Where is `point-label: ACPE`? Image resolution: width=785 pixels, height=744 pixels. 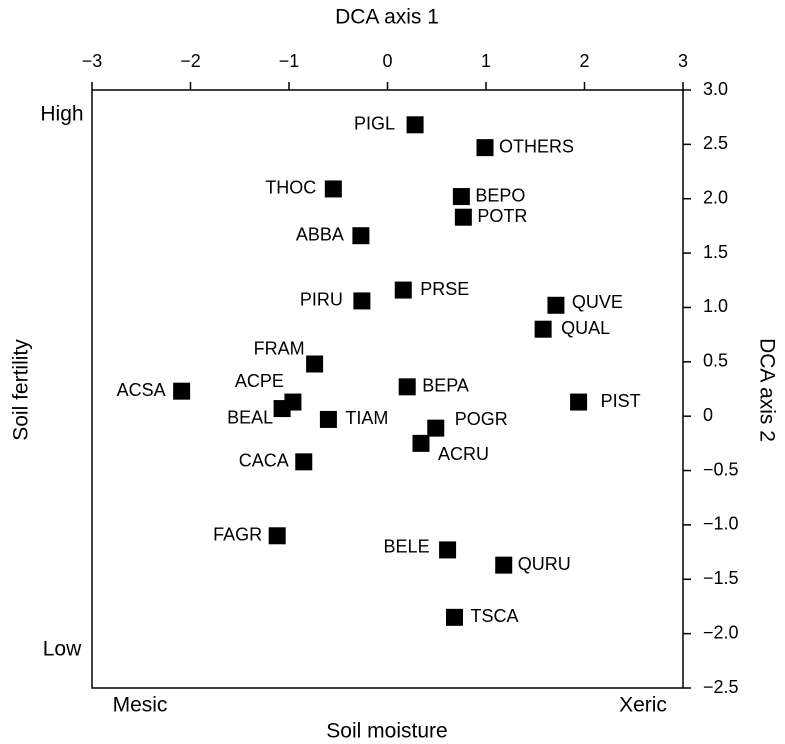 point-label: ACPE is located at coordinates (259, 381).